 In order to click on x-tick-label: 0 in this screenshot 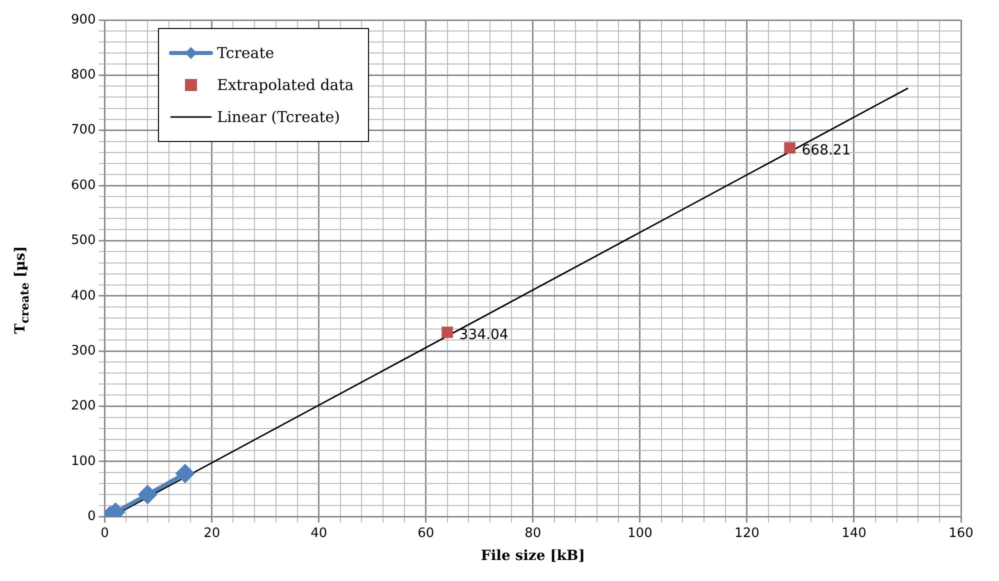, I will do `click(104, 533)`.